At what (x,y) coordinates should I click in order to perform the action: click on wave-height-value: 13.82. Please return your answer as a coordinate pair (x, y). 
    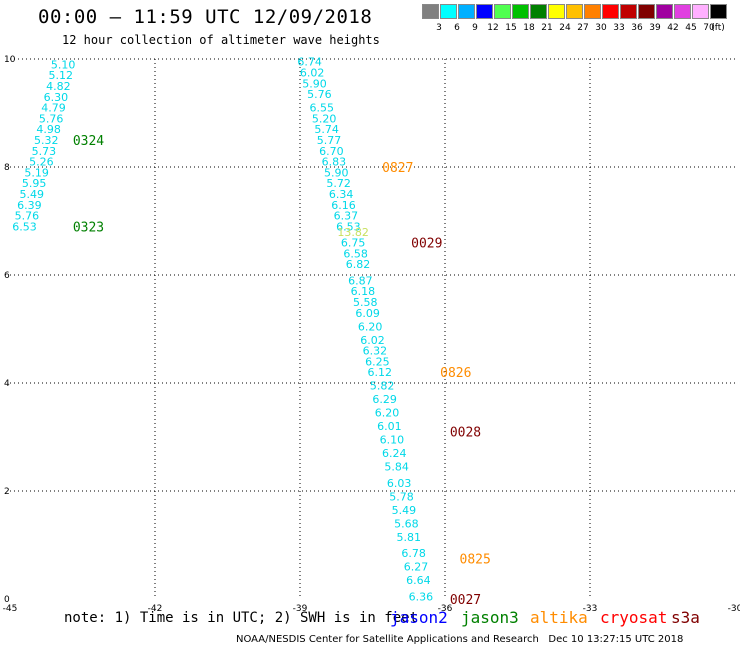
    Looking at the image, I should click on (353, 232).